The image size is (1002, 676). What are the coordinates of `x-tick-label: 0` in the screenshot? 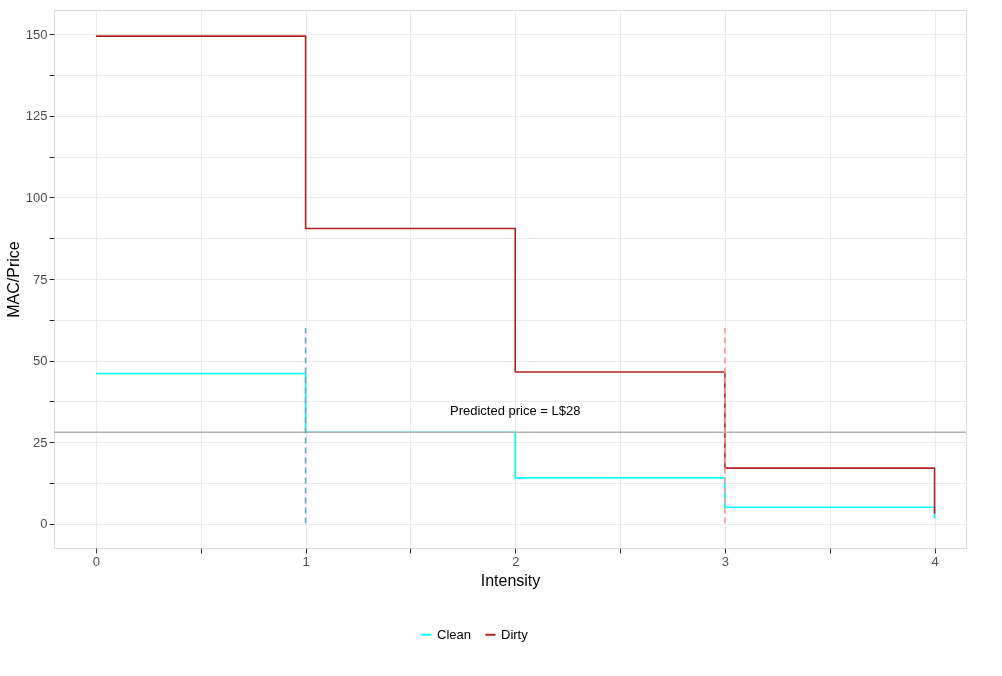 It's located at (96, 561).